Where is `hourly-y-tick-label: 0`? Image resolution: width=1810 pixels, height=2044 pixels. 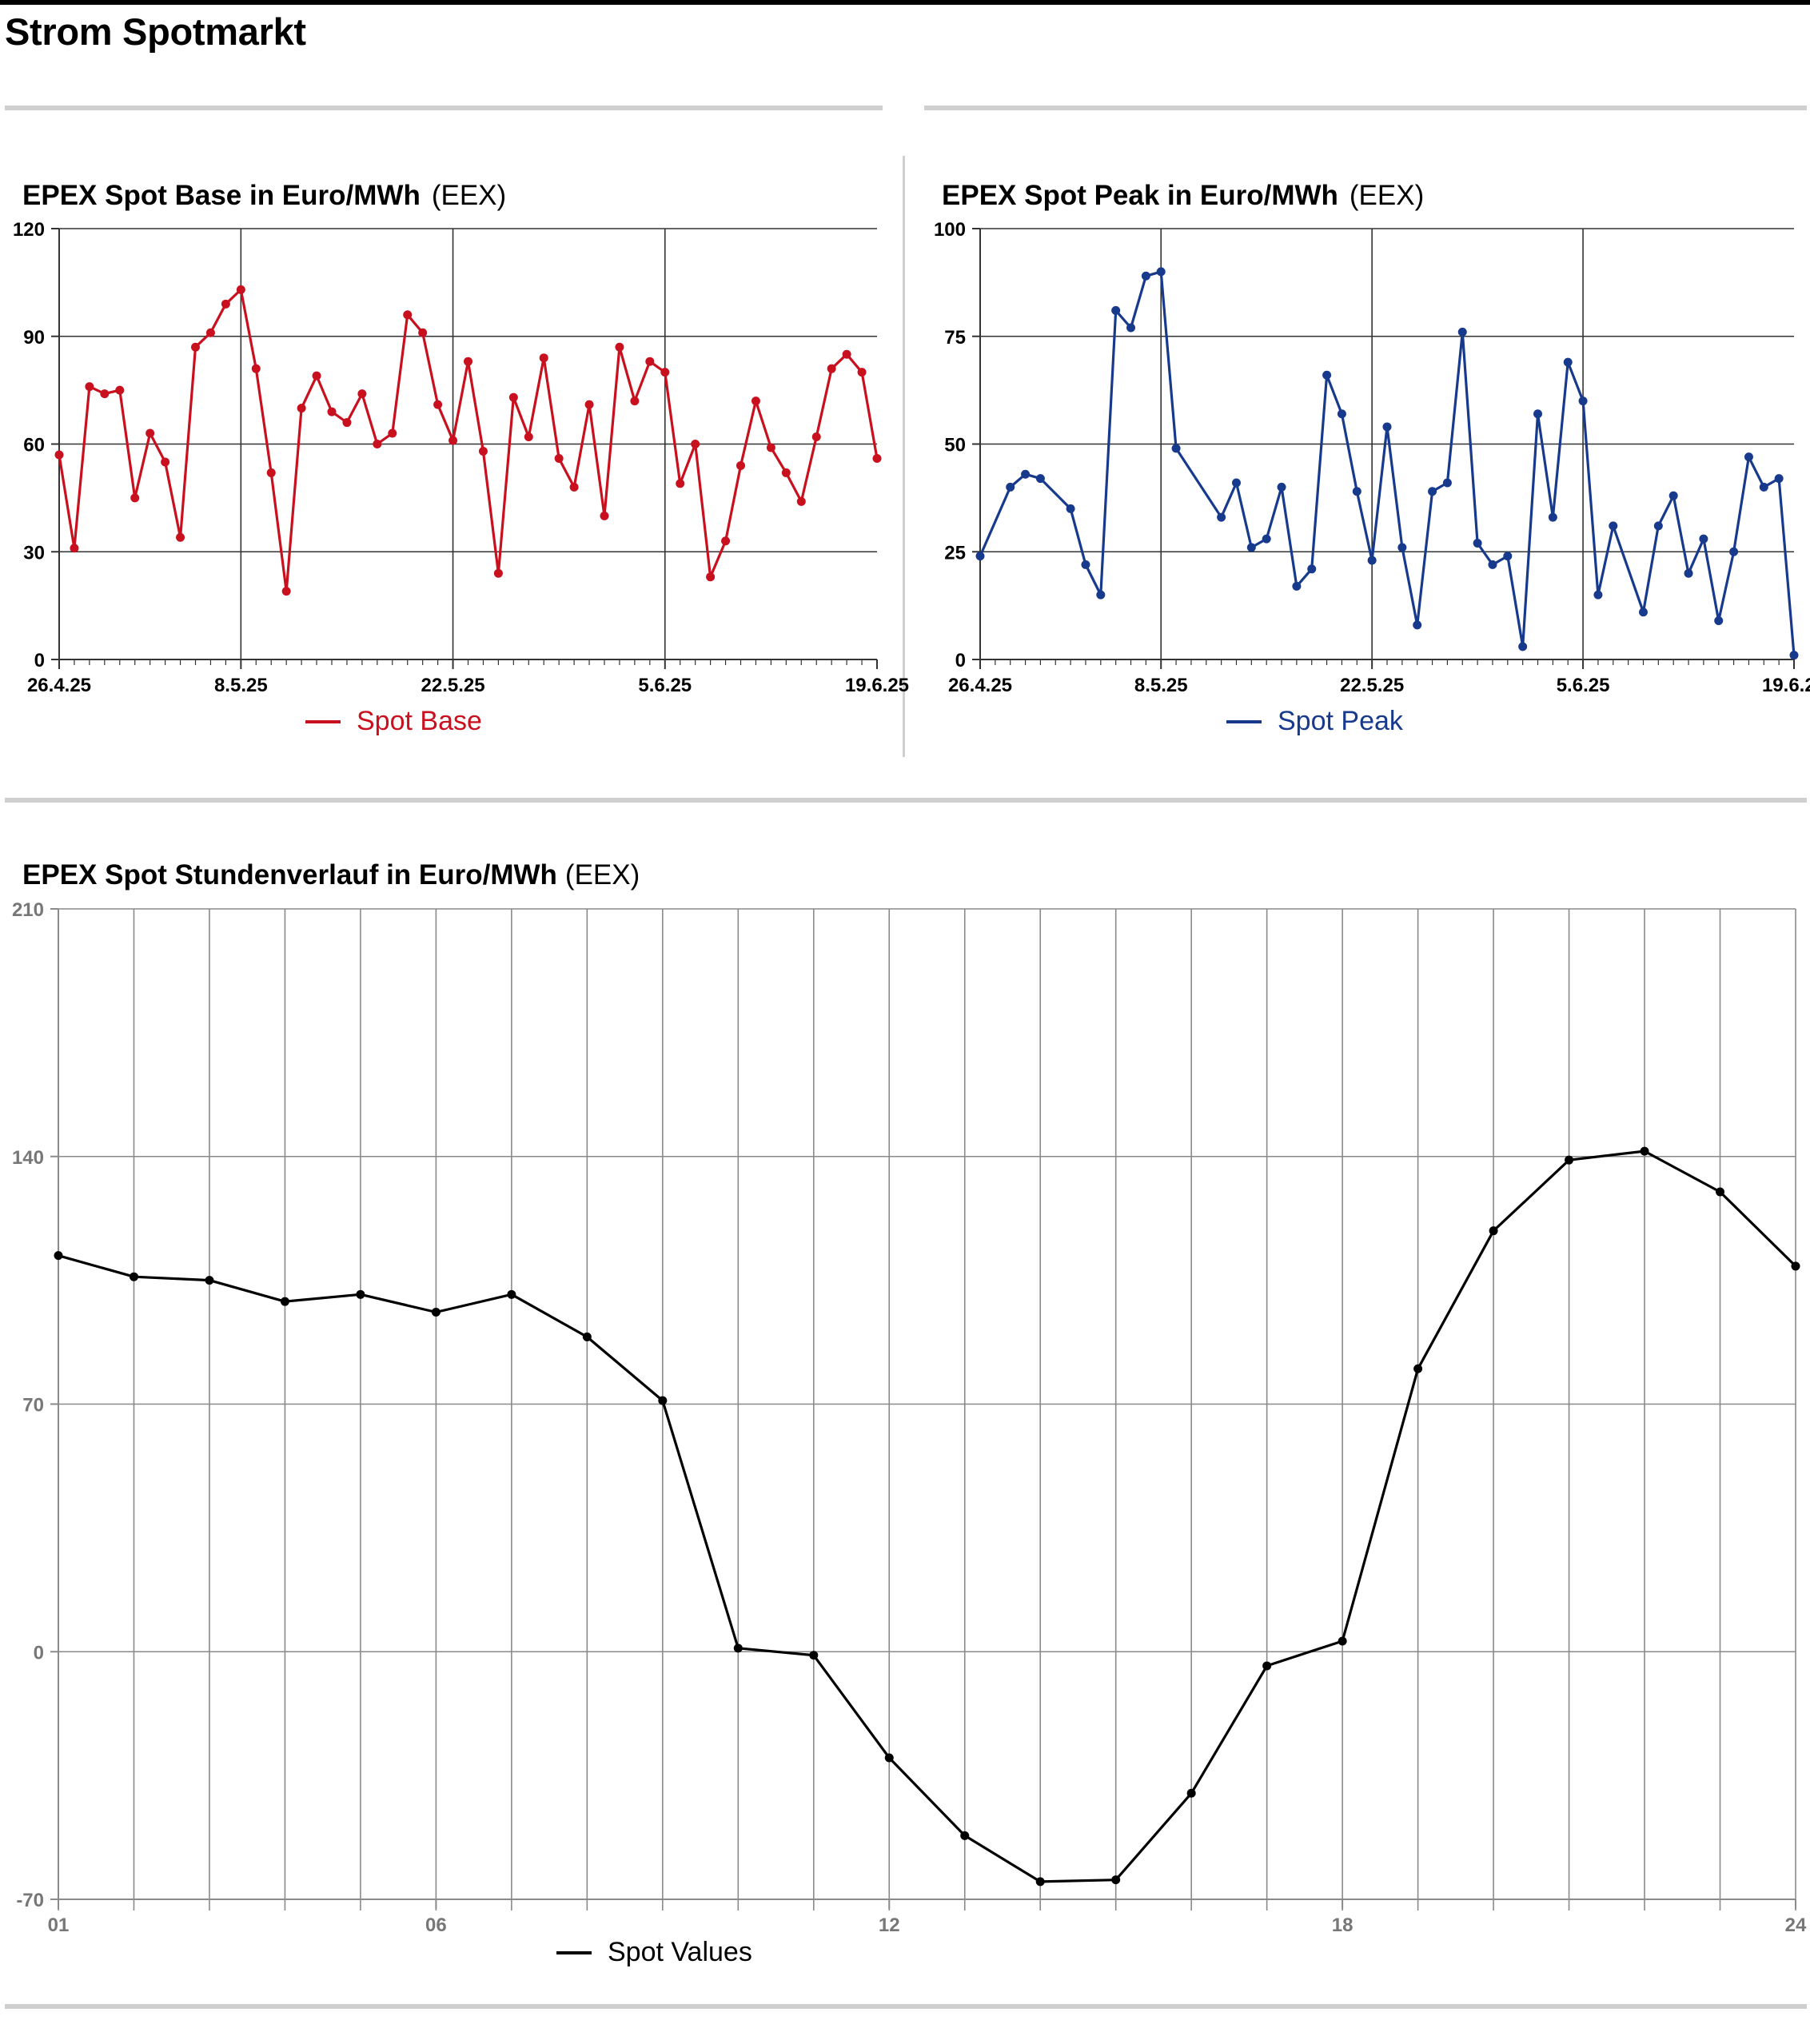 hourly-y-tick-label: 0 is located at coordinates (39, 1652).